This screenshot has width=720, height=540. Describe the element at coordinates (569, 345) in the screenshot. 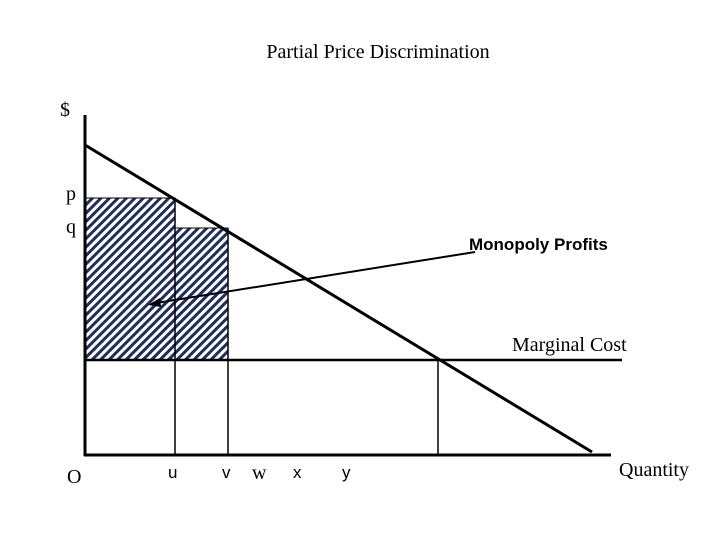

I see `marginal-cost-label: Marginal Cost` at that location.